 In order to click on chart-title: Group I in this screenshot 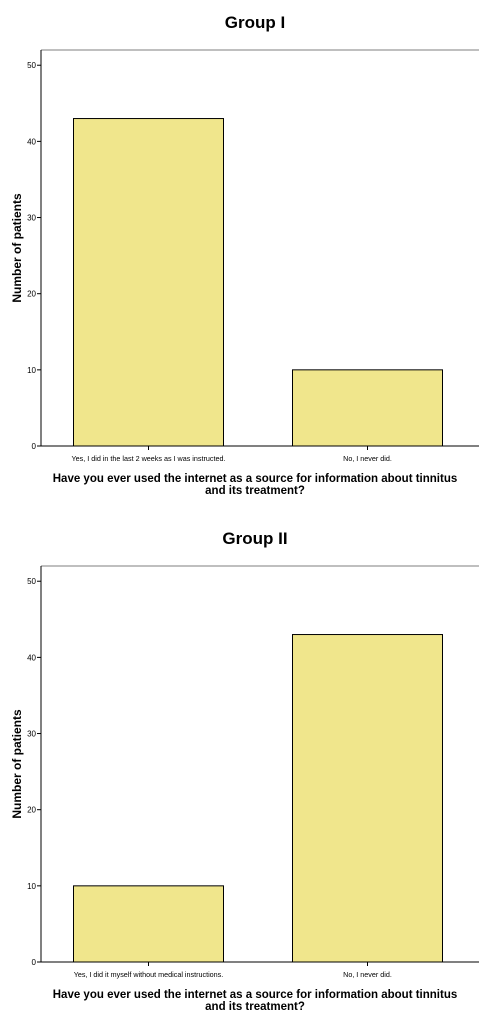, I will do `click(255, 22)`.